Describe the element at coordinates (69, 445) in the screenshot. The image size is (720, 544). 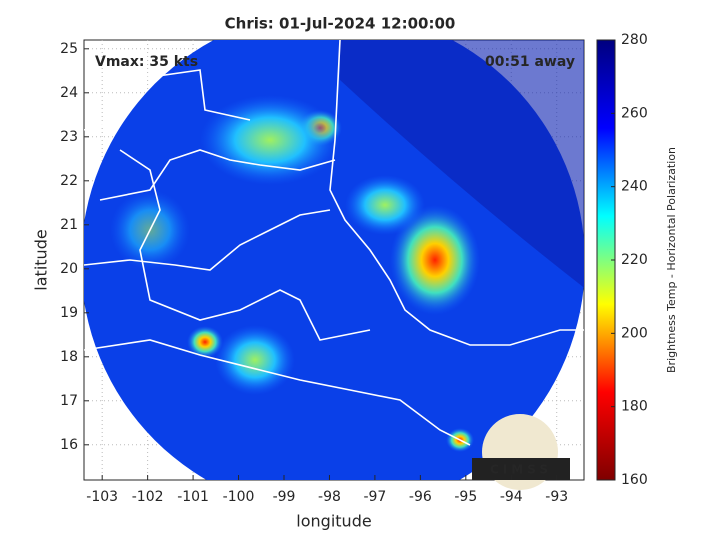
I see `y-tick-label: 16` at that location.